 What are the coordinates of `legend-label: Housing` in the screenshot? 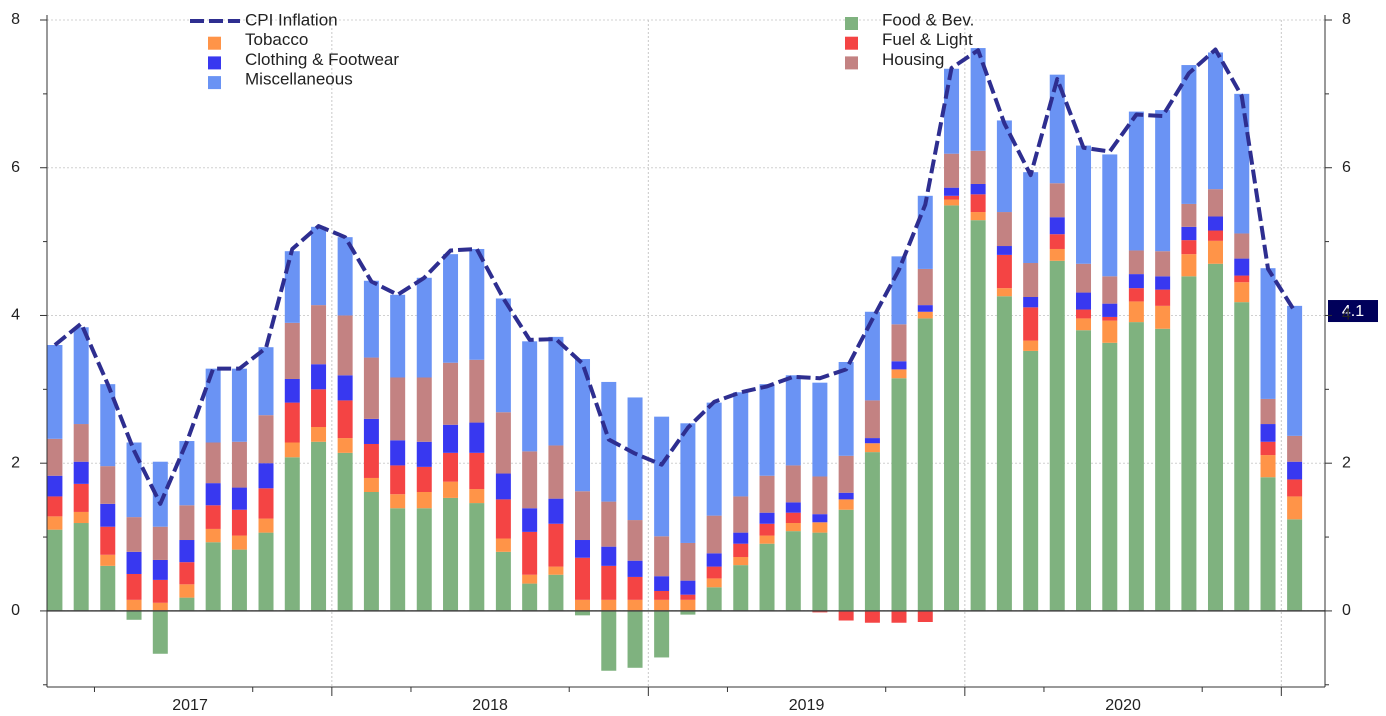 It's located at (913, 59).